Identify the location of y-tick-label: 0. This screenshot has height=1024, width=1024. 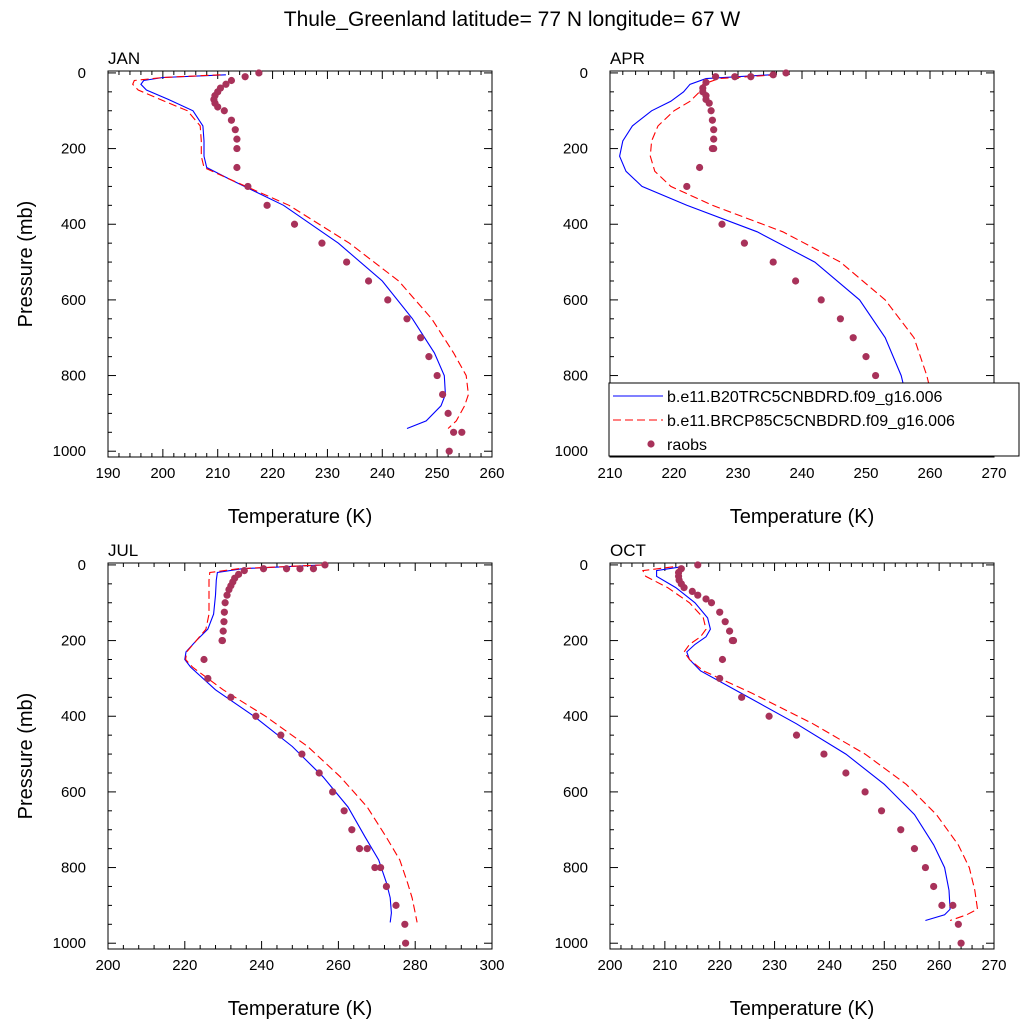
(82, 73).